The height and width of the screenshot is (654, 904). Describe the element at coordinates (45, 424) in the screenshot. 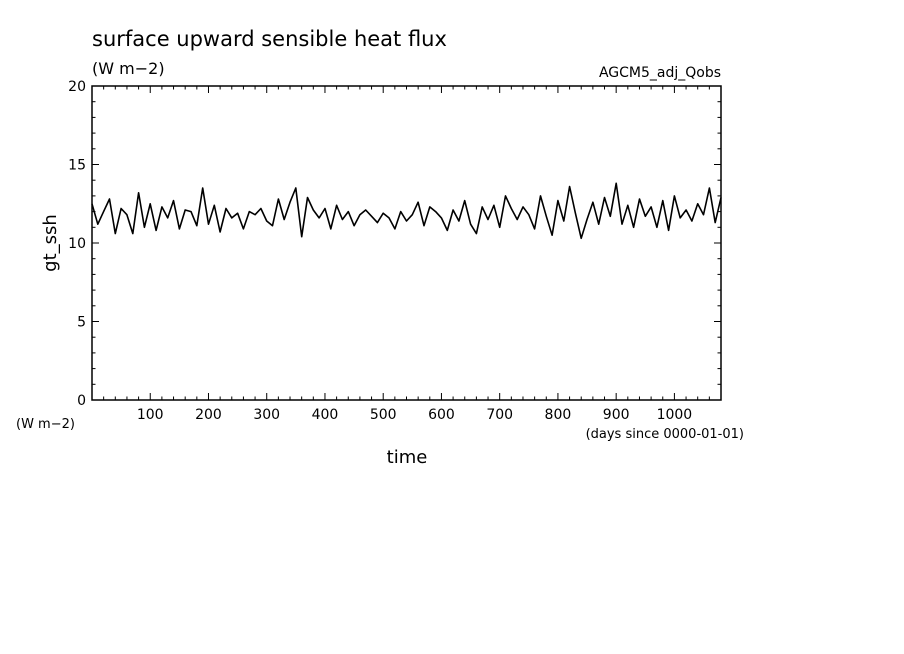

I see `y-axis-units: (W m−2)` at that location.